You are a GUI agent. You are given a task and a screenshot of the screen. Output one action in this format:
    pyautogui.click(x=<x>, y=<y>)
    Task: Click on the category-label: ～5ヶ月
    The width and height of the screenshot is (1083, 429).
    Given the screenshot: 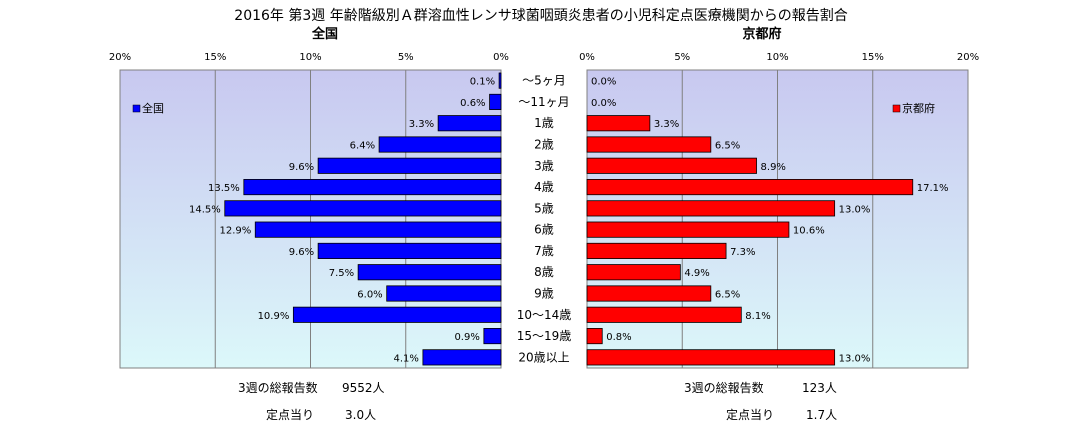 What is the action you would take?
    pyautogui.click(x=544, y=81)
    